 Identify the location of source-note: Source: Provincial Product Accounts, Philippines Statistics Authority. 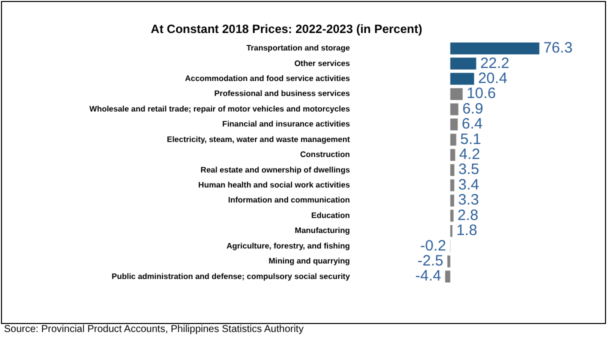
(154, 329).